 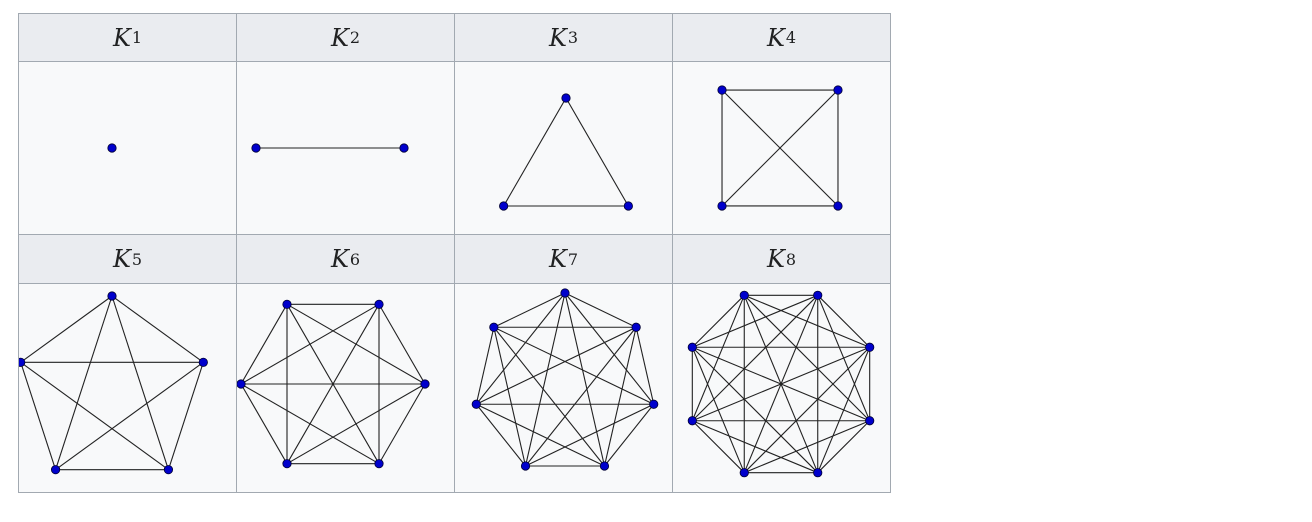 What do you see at coordinates (346, 148) in the screenshot?
I see `graph-cell-k2` at bounding box center [346, 148].